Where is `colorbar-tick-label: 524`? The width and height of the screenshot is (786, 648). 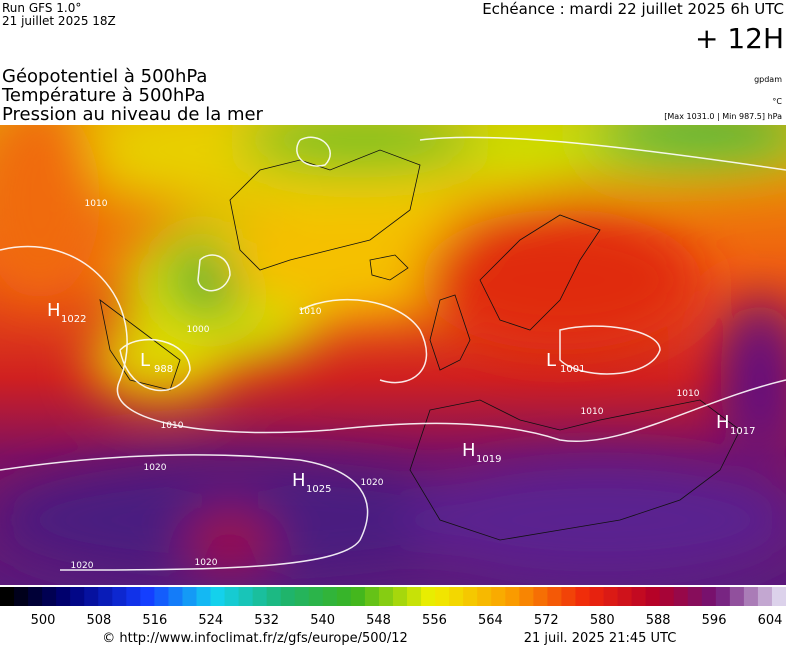
colorbar-tick-label: 524 is located at coordinates (210, 620).